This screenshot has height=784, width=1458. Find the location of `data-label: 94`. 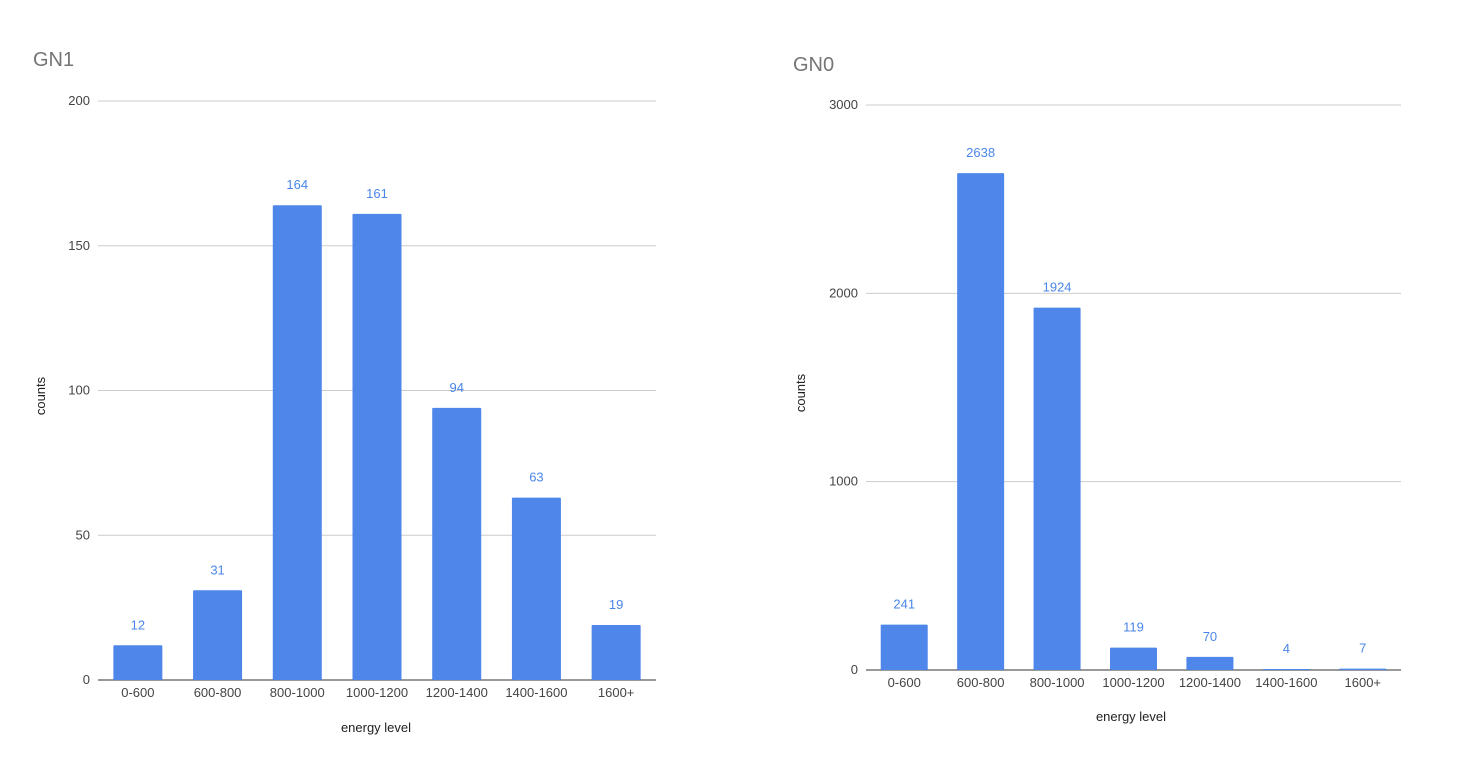

data-label: 94 is located at coordinates (456, 387).